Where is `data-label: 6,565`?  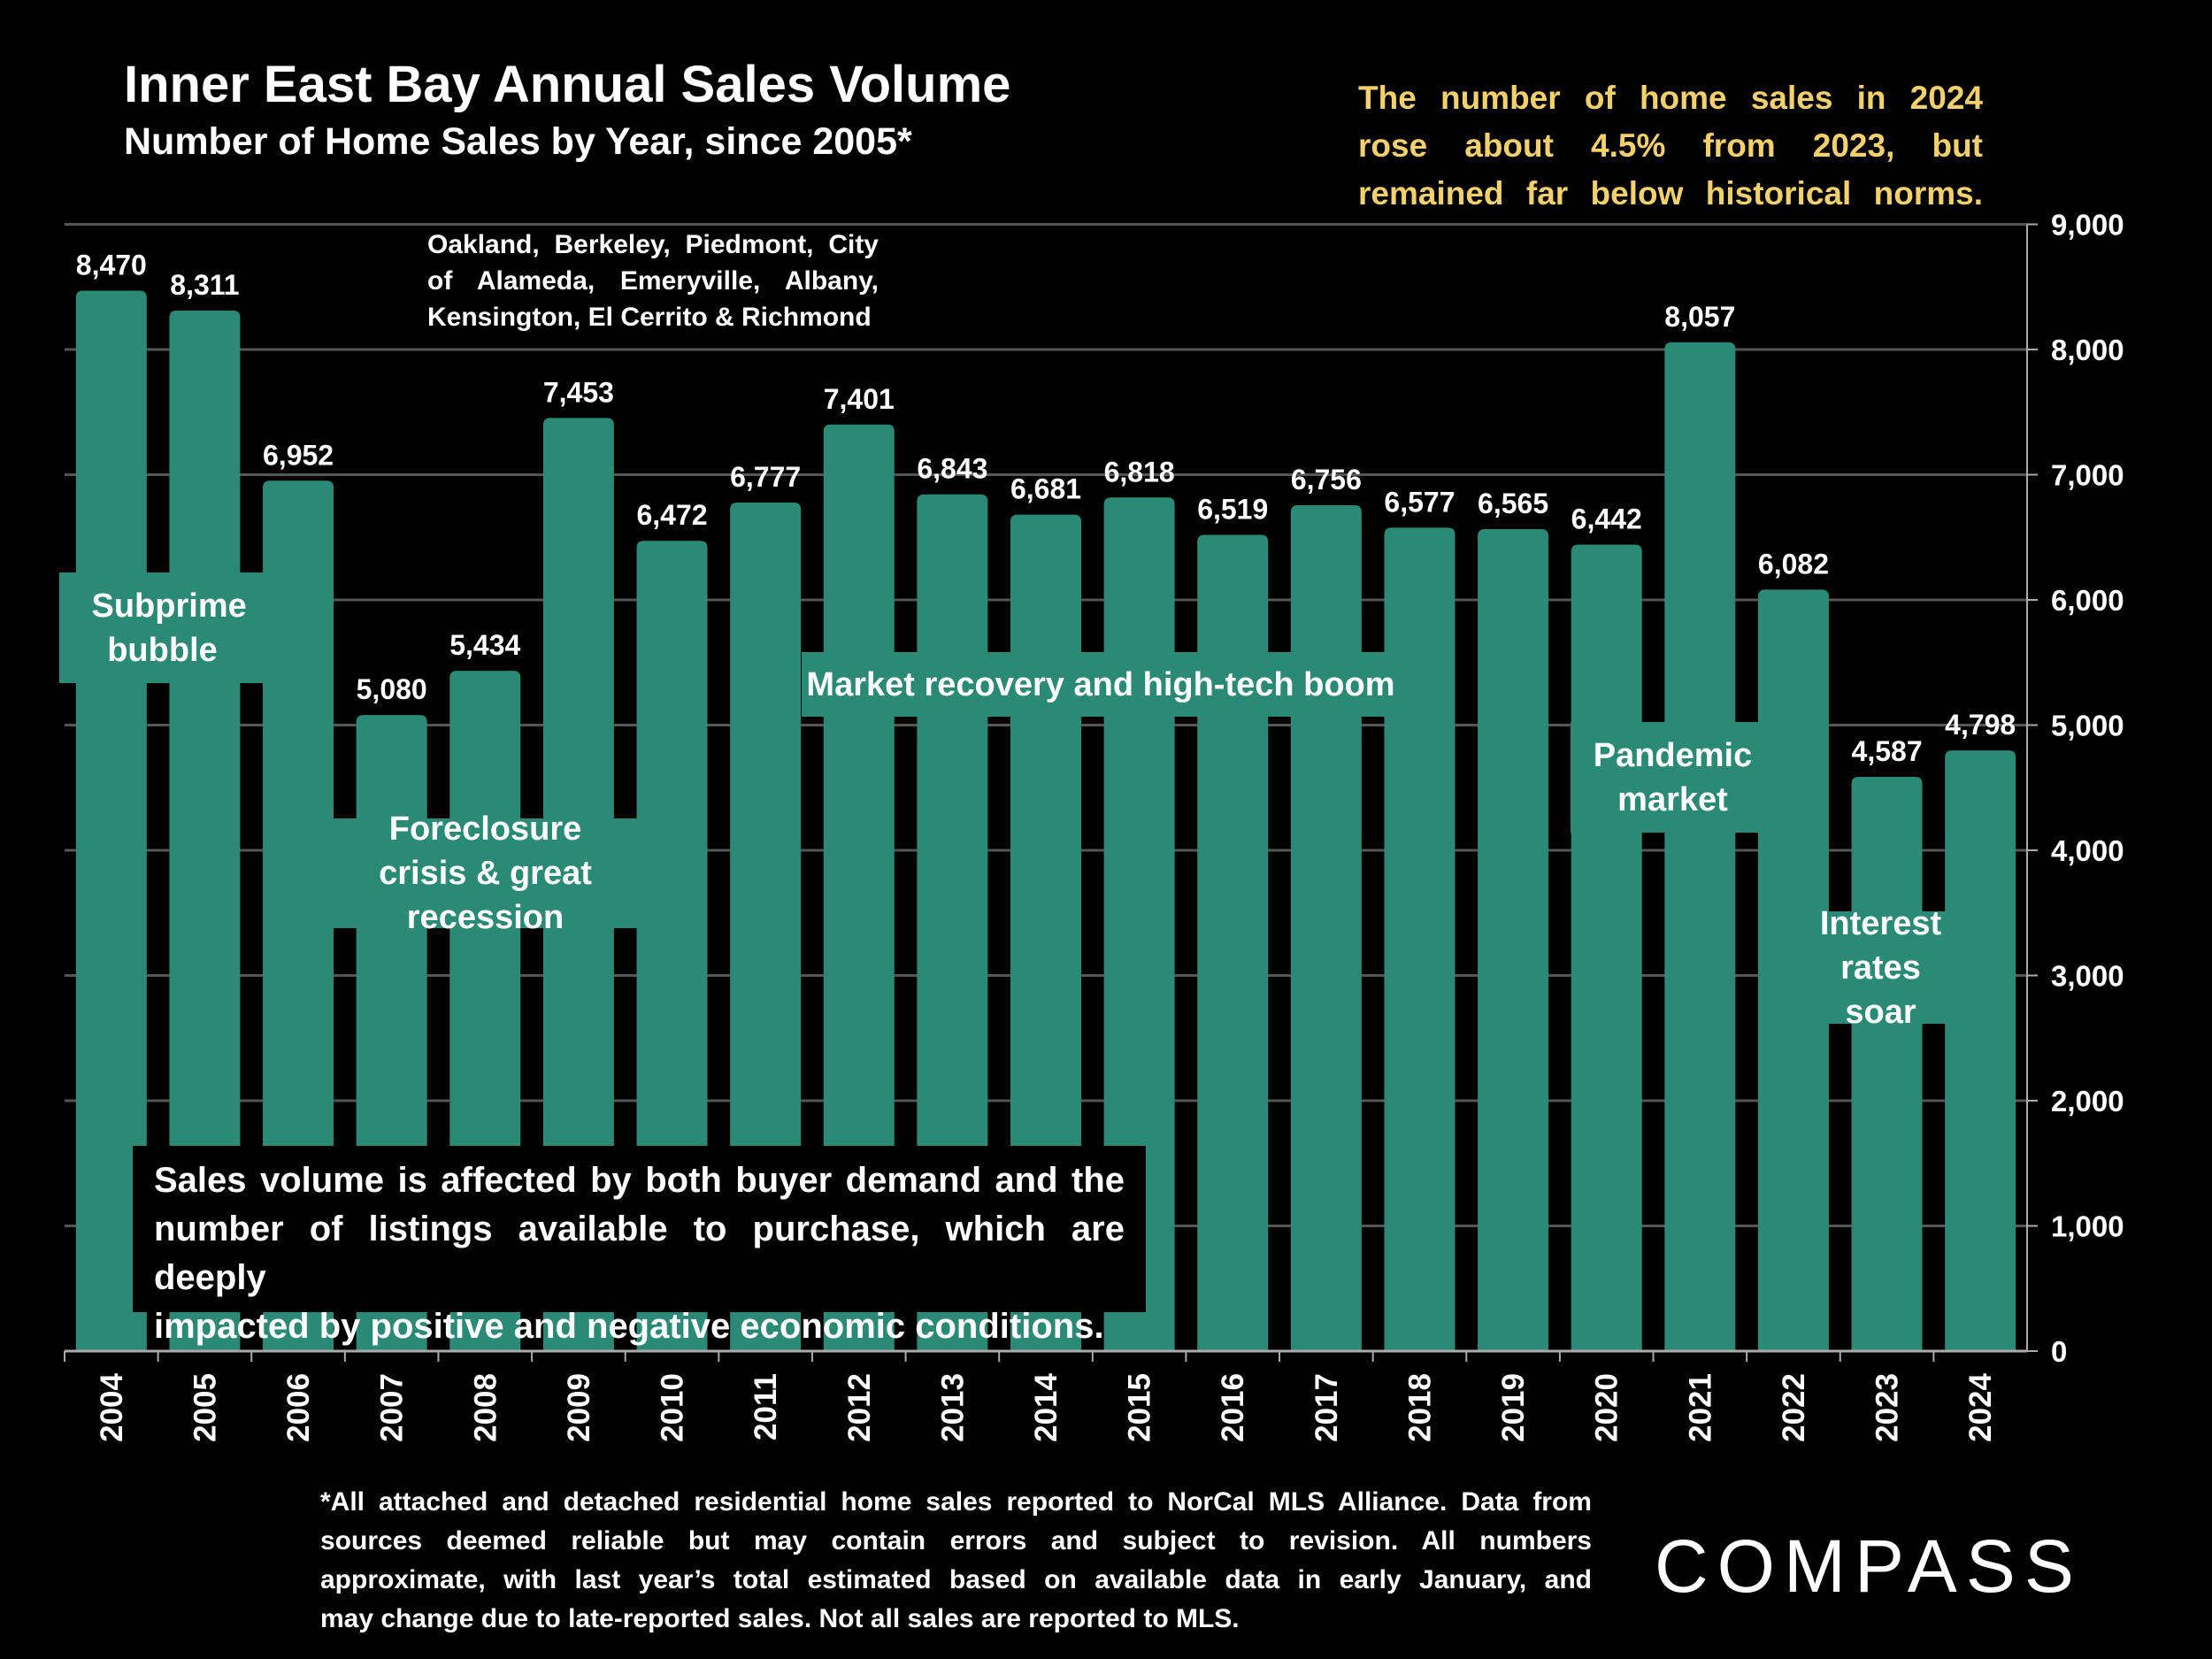
data-label: 6,565 is located at coordinates (1513, 504).